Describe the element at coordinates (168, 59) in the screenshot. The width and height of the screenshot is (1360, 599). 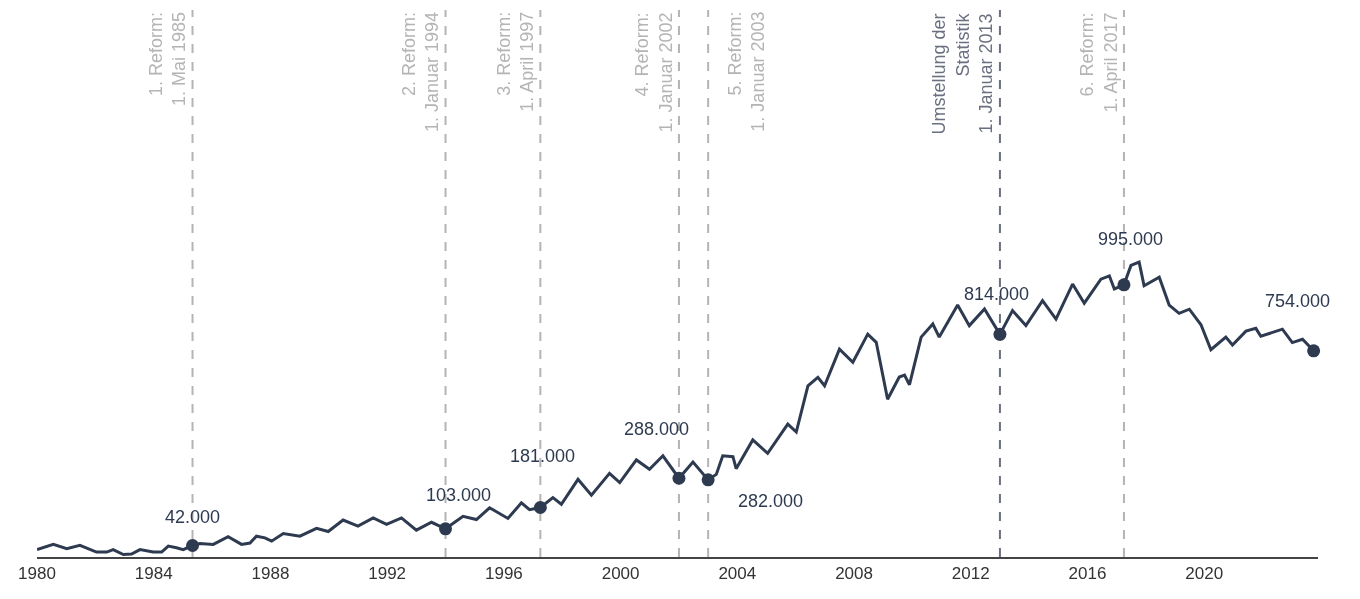
I see `ref-line-label: 1. Reform: 1. Mai 1985` at that location.